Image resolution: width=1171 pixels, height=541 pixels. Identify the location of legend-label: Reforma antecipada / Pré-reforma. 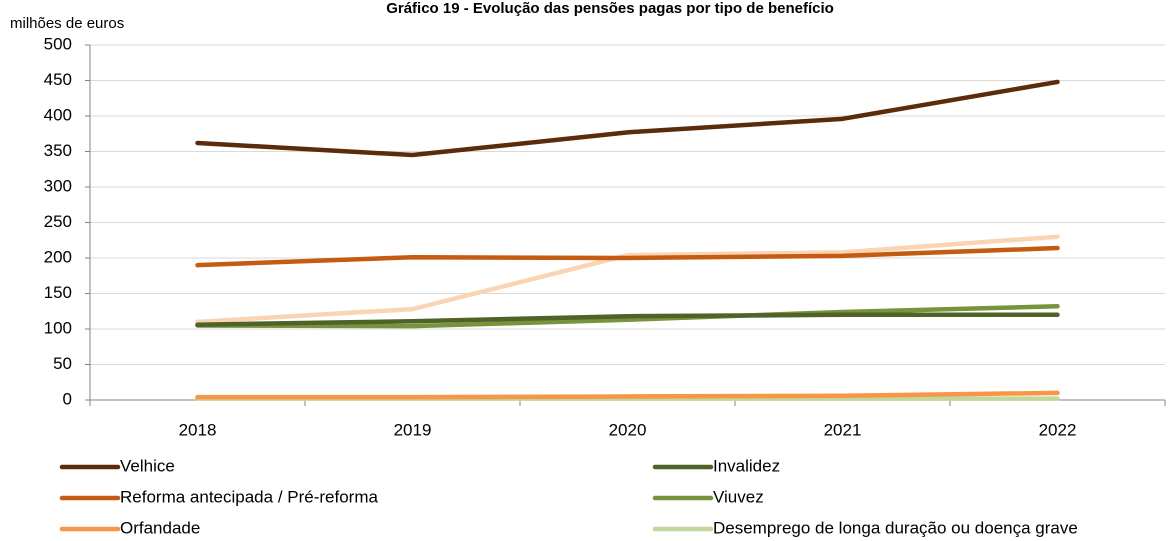
(249, 496).